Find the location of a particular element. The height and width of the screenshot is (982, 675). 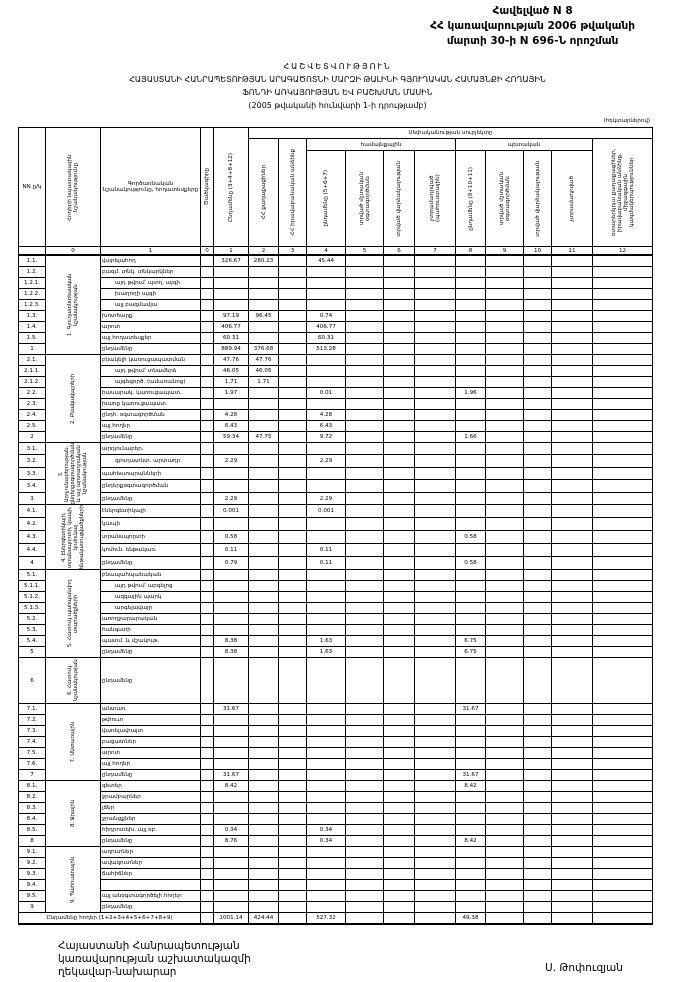

table-row: 8.1. 8. Ջրային գետեր 8.42 8.42 is located at coordinates (335, 814).